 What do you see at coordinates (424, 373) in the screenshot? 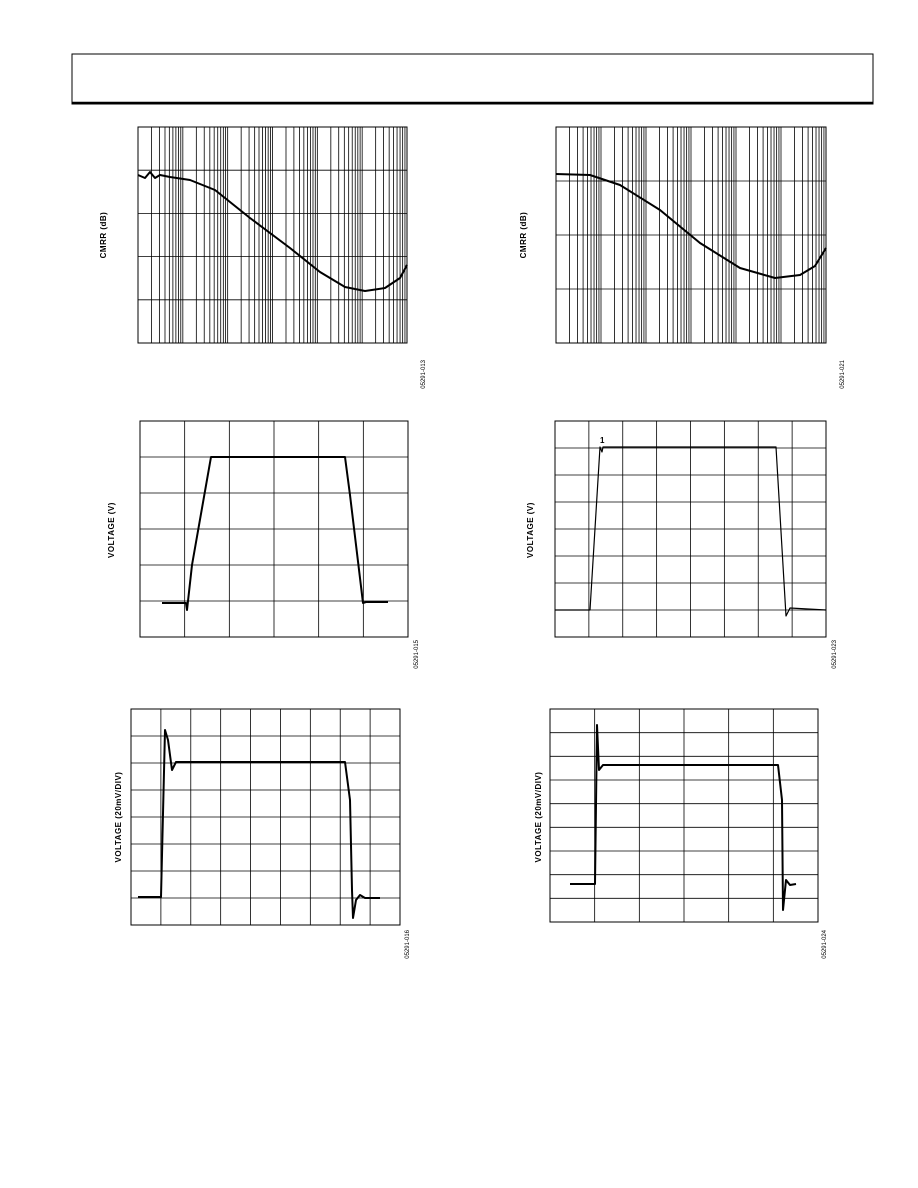
I see `figure-id: 05291-013` at bounding box center [424, 373].